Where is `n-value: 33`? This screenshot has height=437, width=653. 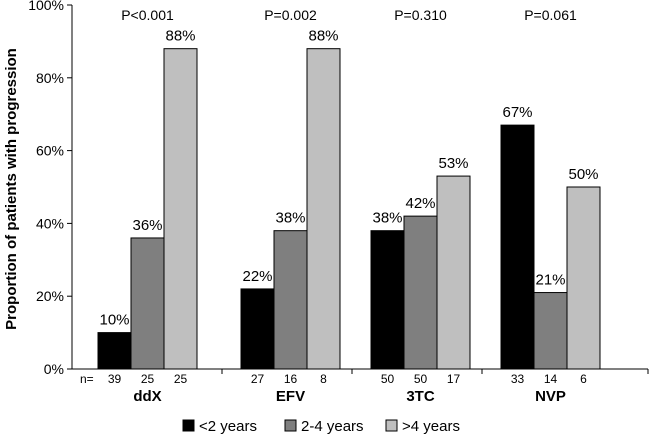
n-value: 33 is located at coordinates (518, 379).